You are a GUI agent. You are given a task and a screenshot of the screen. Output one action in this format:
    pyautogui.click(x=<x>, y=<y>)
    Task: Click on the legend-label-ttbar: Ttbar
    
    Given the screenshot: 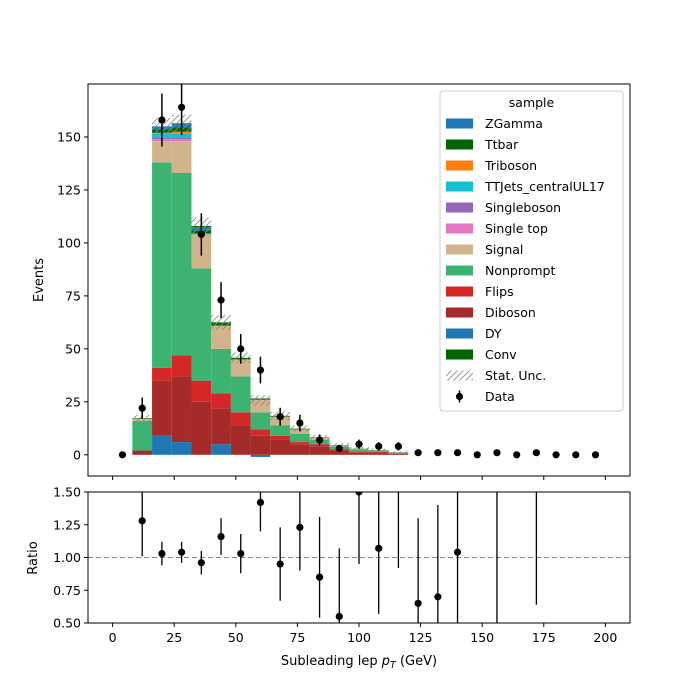 What is the action you would take?
    pyautogui.click(x=501, y=144)
    